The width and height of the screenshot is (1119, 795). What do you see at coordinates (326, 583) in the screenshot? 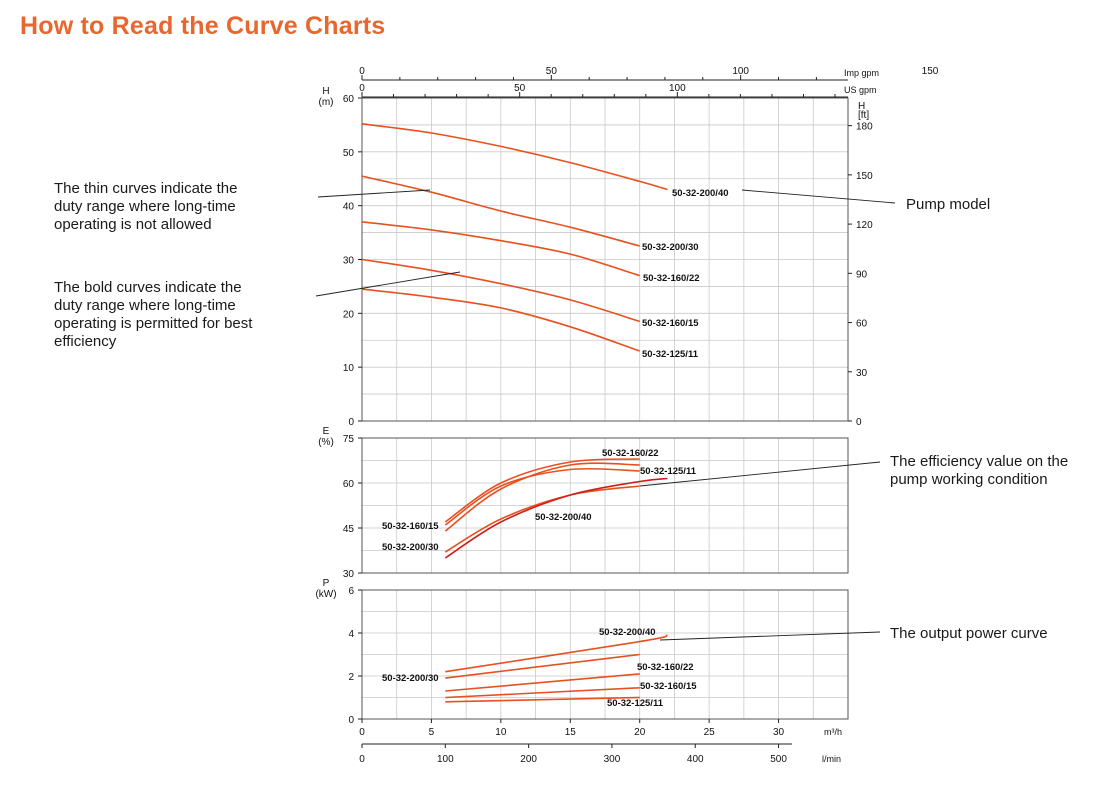
I see `y-axis-label: P` at bounding box center [326, 583].